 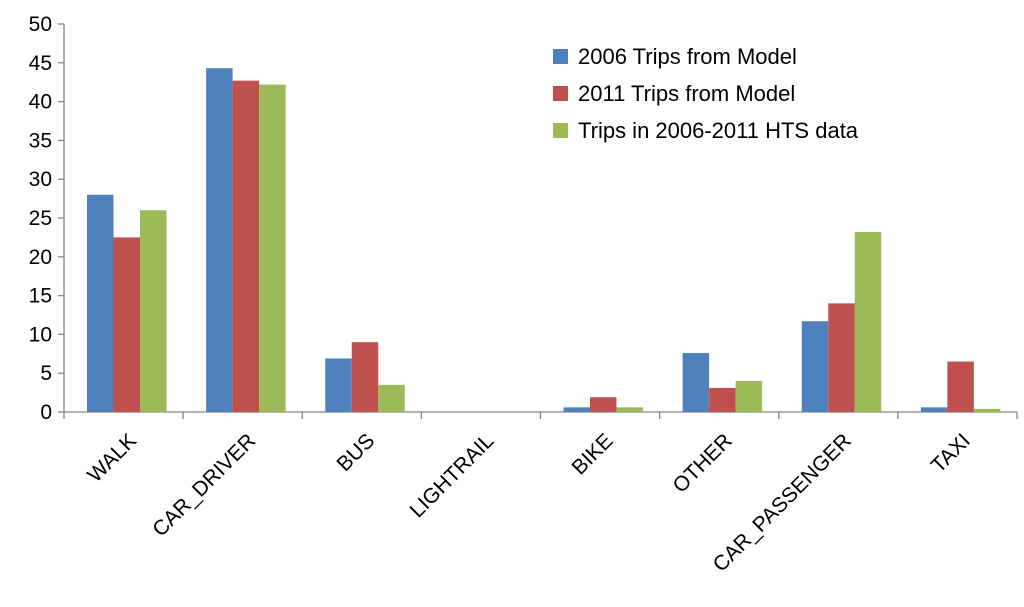 I want to click on y-tick-label: 10, so click(x=40, y=334).